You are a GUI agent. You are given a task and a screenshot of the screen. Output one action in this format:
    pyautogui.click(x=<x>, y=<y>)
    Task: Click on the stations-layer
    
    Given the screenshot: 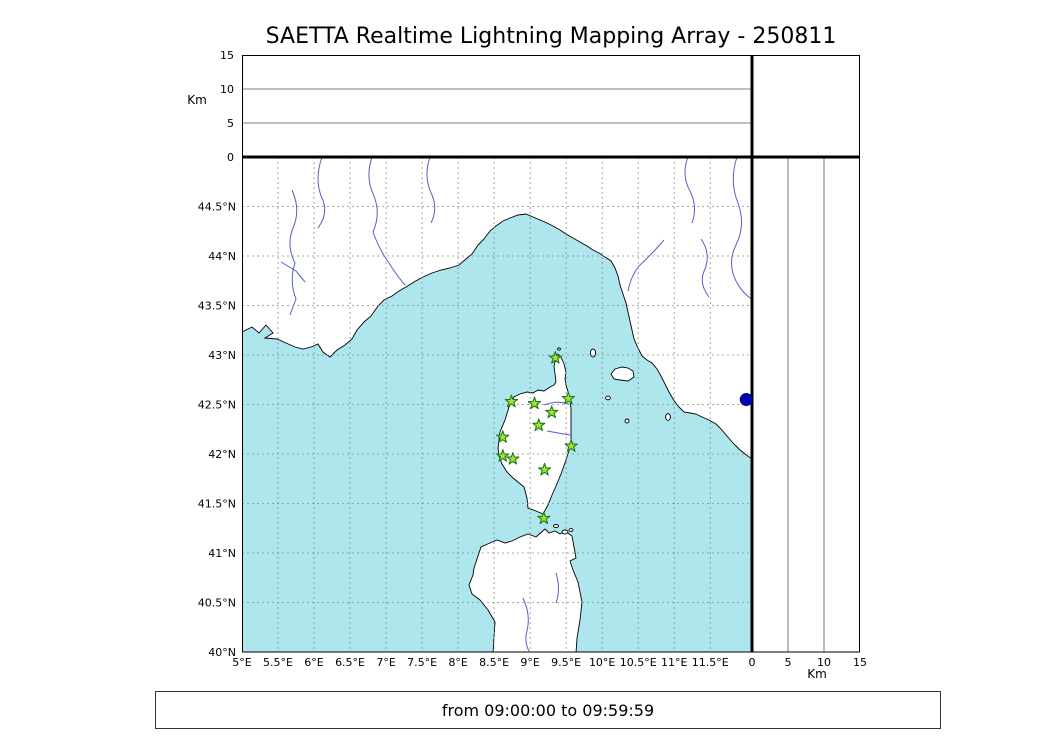 What is the action you would take?
    pyautogui.click(x=537, y=438)
    